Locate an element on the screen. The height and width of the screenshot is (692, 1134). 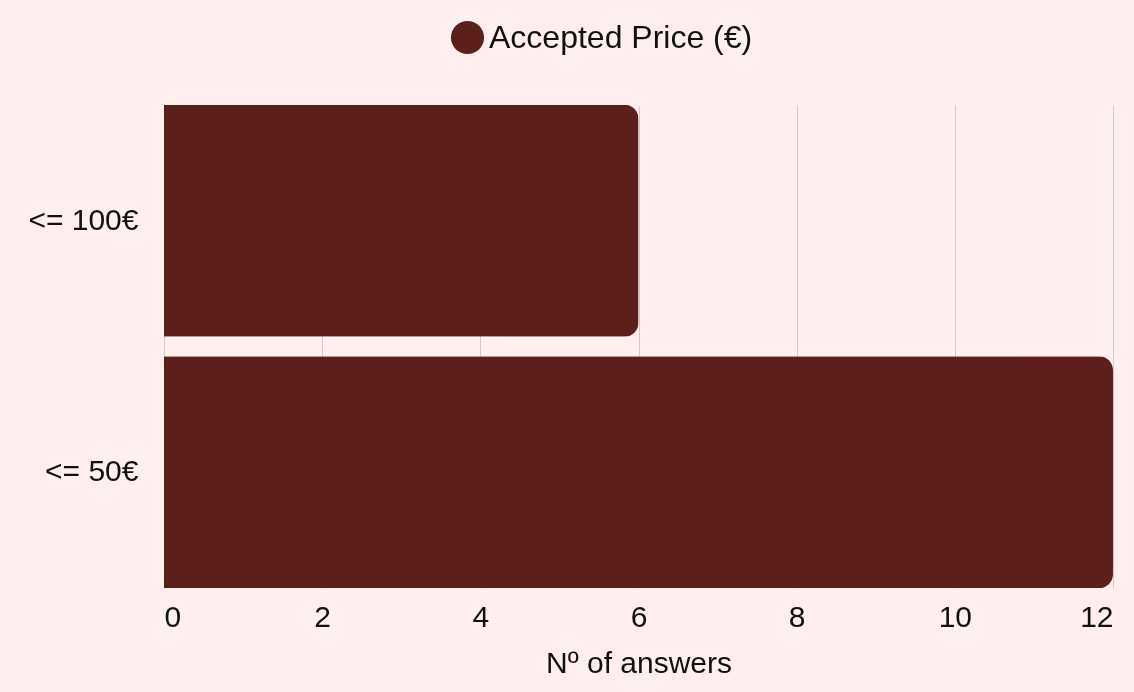
legend-label: Accepted Price (€) is located at coordinates (621, 36).